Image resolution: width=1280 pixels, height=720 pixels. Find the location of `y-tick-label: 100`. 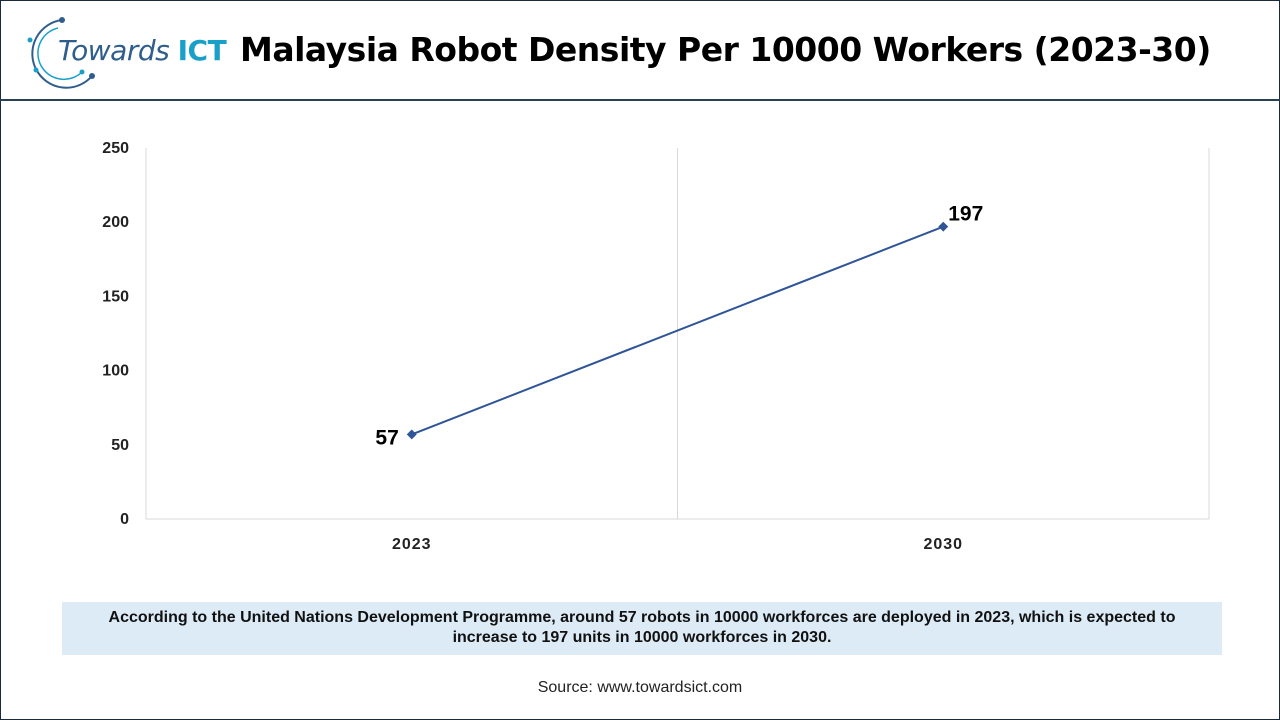

y-tick-label: 100 is located at coordinates (115, 371).